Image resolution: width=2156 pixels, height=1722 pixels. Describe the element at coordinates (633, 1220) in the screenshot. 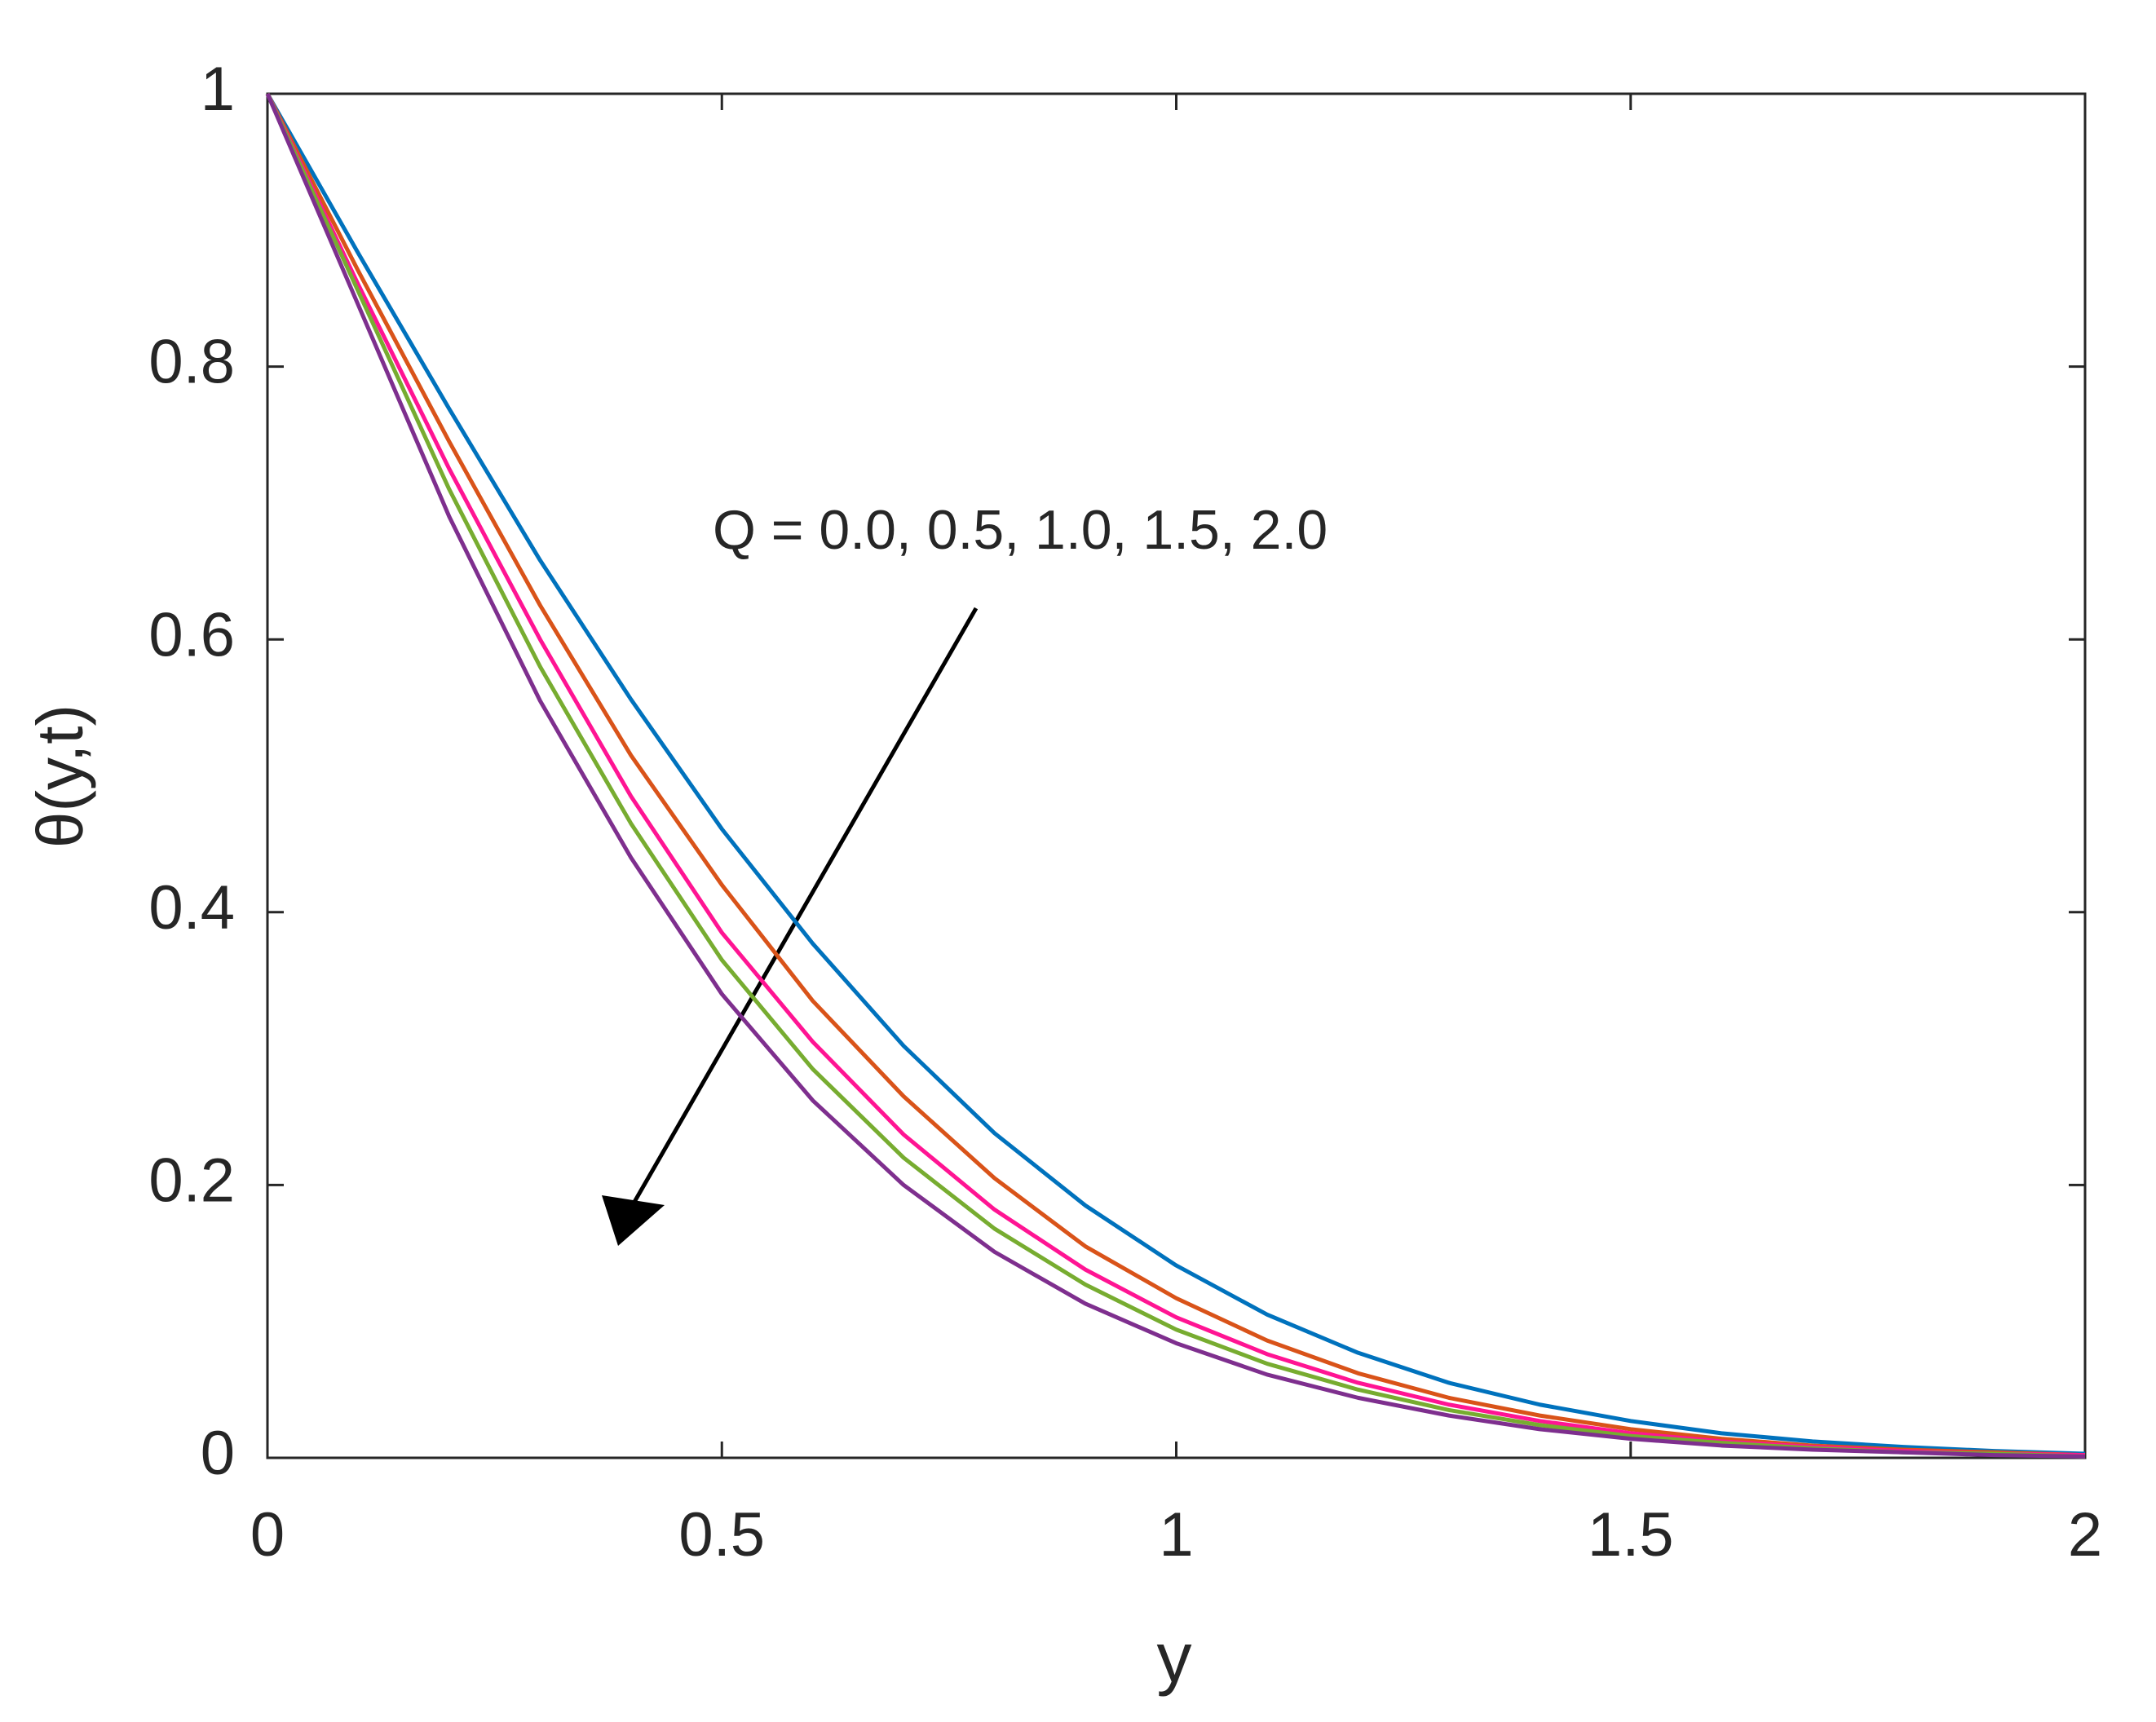

I see `arrow-head` at that location.